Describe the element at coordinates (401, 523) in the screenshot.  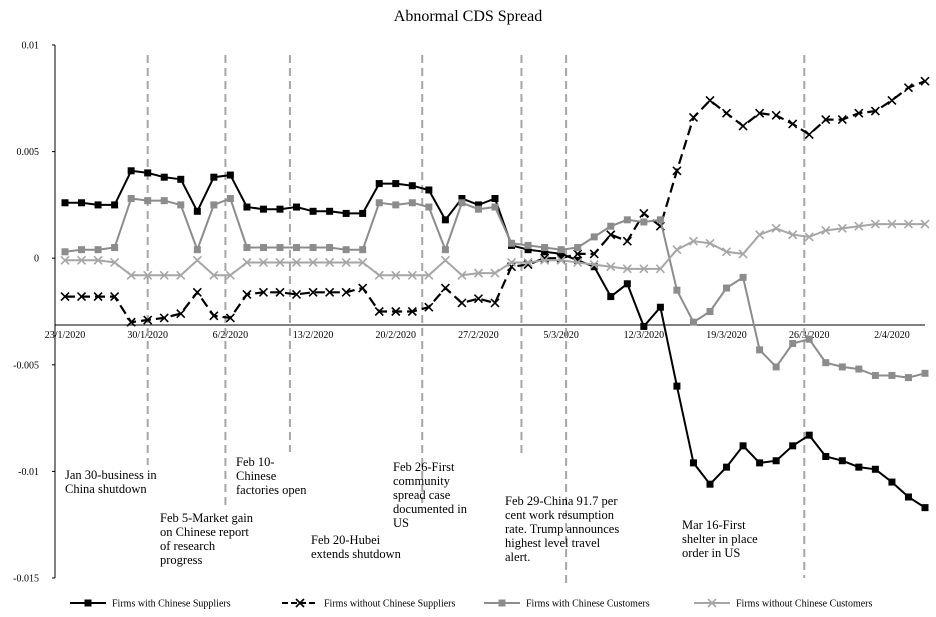
I see `annotation-line: US` at that location.